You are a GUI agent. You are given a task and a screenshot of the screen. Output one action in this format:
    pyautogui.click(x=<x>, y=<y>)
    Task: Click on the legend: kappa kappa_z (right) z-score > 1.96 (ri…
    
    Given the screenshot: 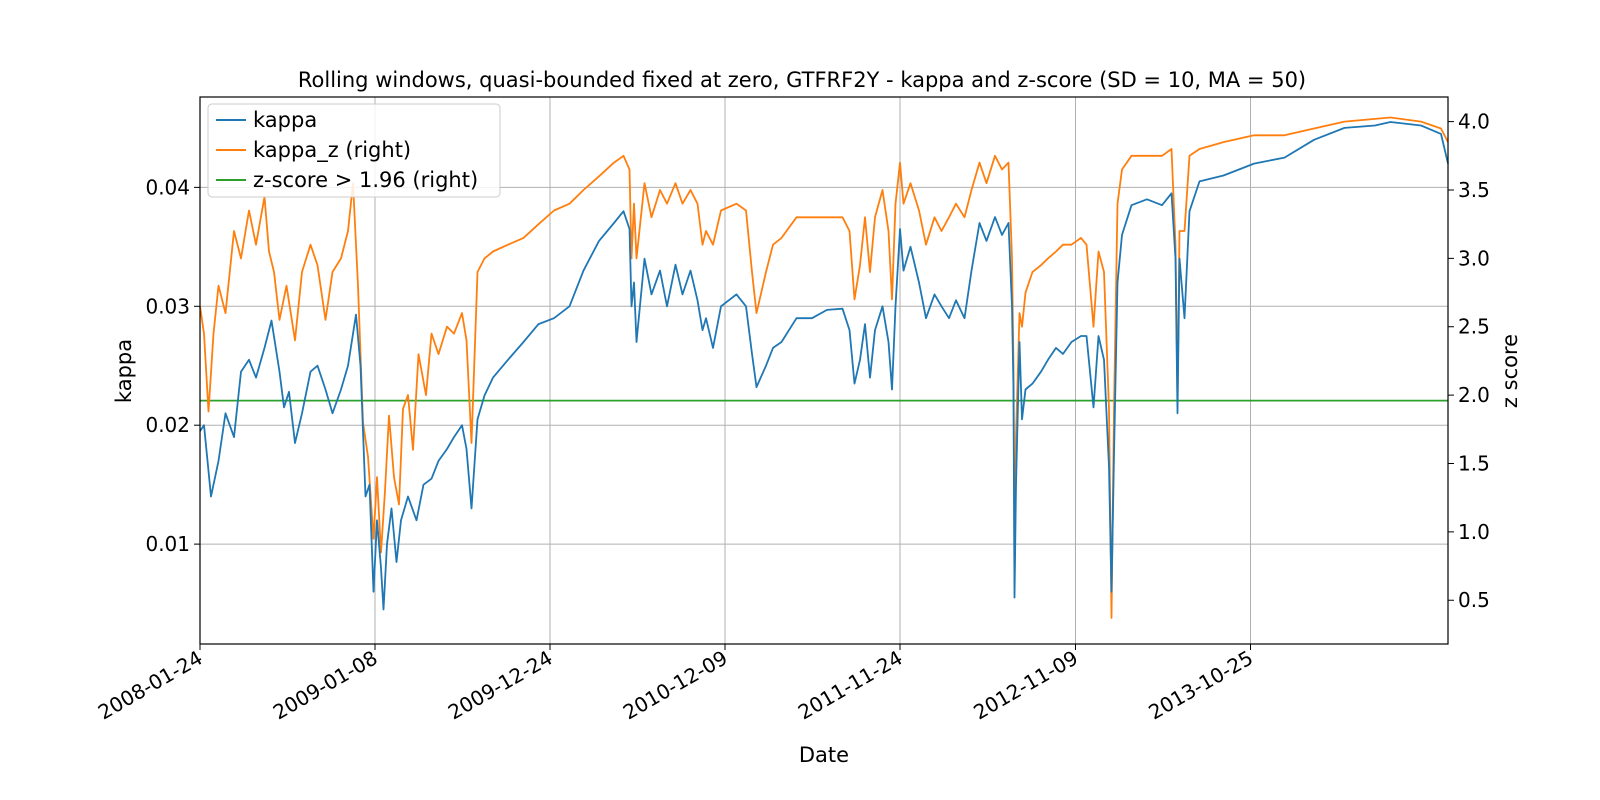 What is the action you would take?
    pyautogui.click(x=354, y=150)
    